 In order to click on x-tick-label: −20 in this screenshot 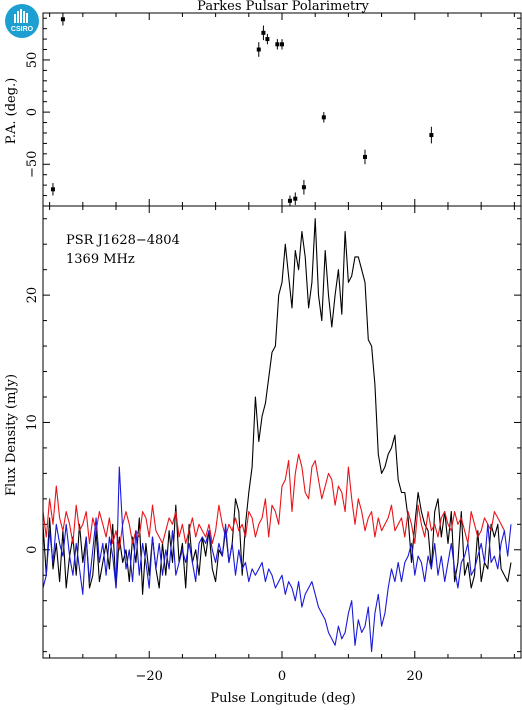, I will do `click(149, 676)`.